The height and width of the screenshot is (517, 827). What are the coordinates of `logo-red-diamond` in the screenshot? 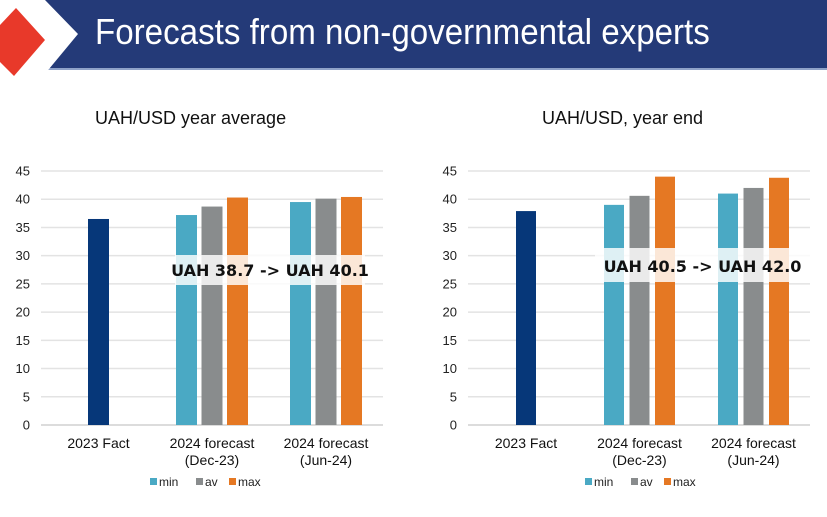 It's located at (22, 42).